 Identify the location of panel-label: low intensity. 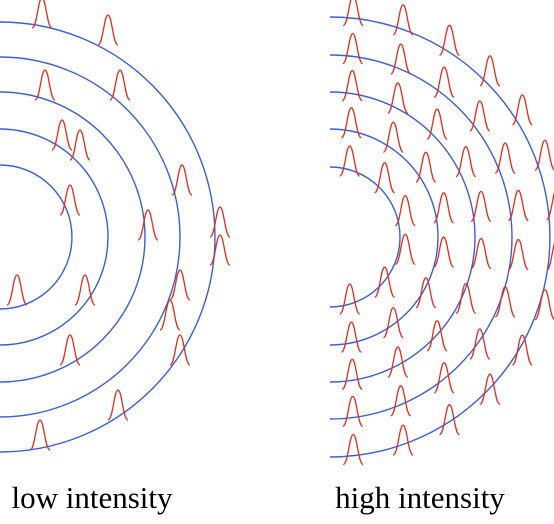
(92, 497).